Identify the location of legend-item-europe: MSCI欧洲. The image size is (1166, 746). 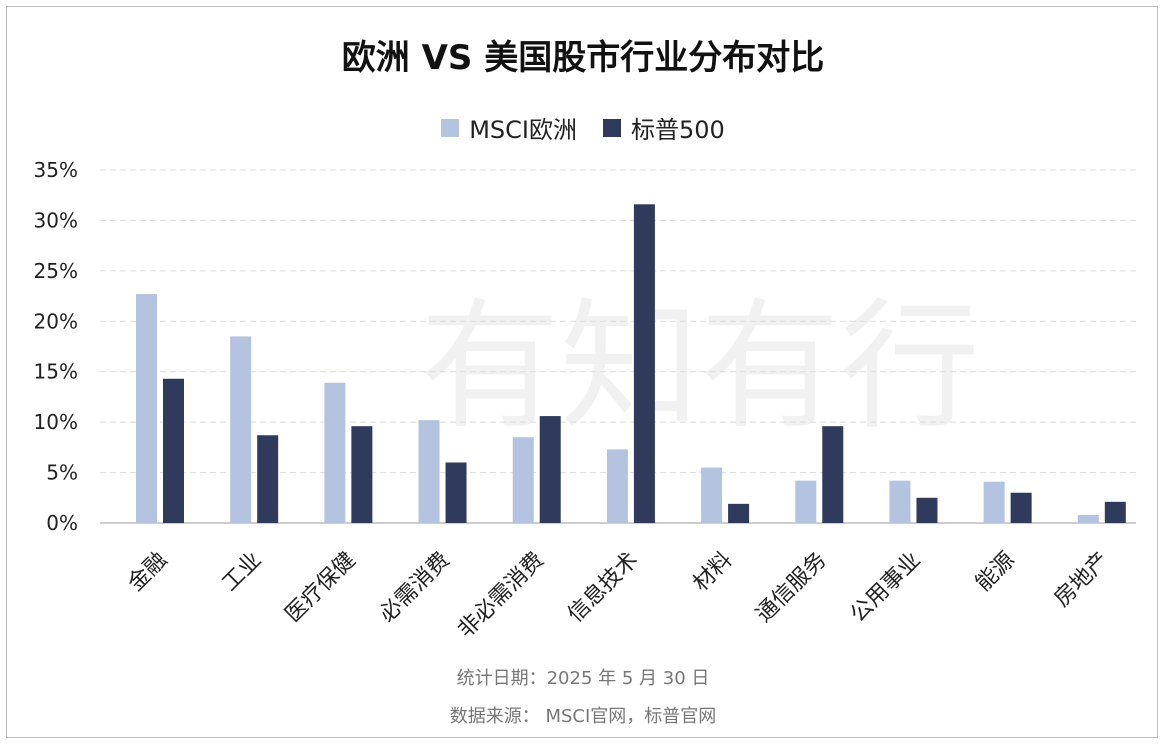
(509, 127).